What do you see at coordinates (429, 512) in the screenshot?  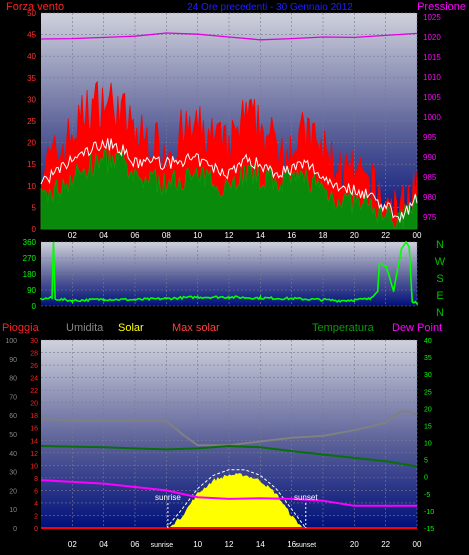 I see `temperature-tick-label: -10` at bounding box center [429, 512].